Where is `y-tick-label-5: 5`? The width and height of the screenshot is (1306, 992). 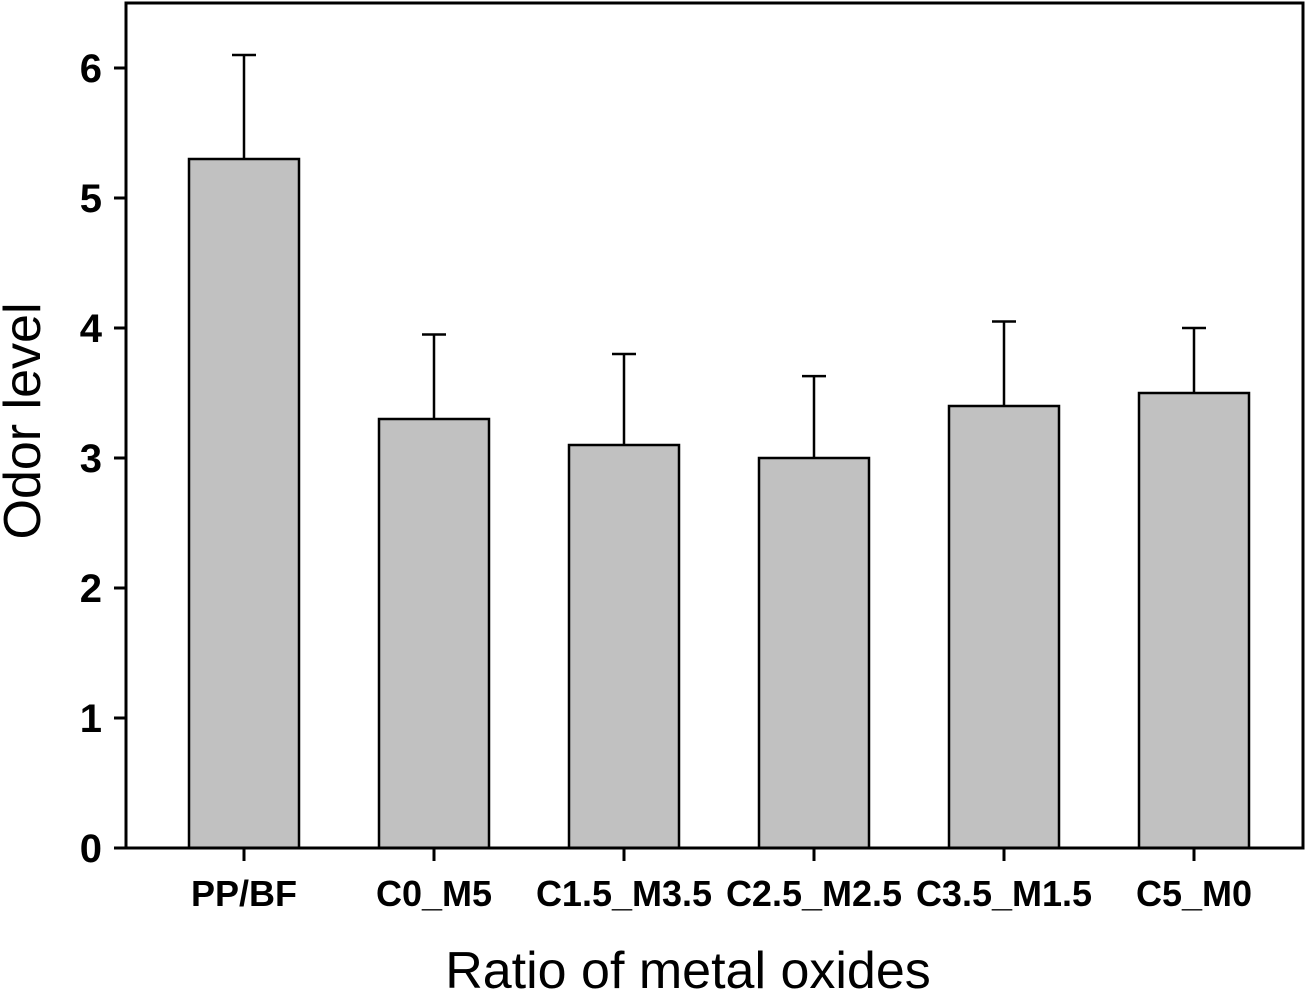
y-tick-label-5: 5 is located at coordinates (91, 199).